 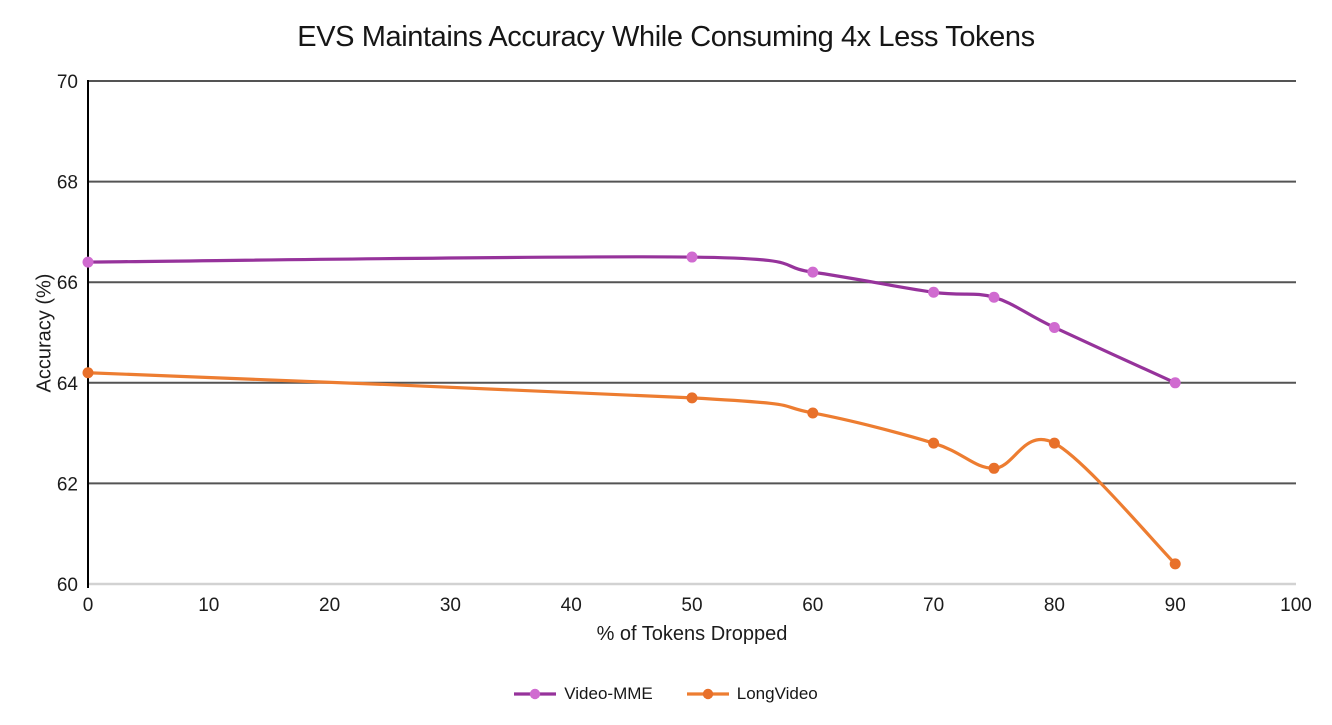 I want to click on longvideo-line-marker-icon, so click(x=707, y=694).